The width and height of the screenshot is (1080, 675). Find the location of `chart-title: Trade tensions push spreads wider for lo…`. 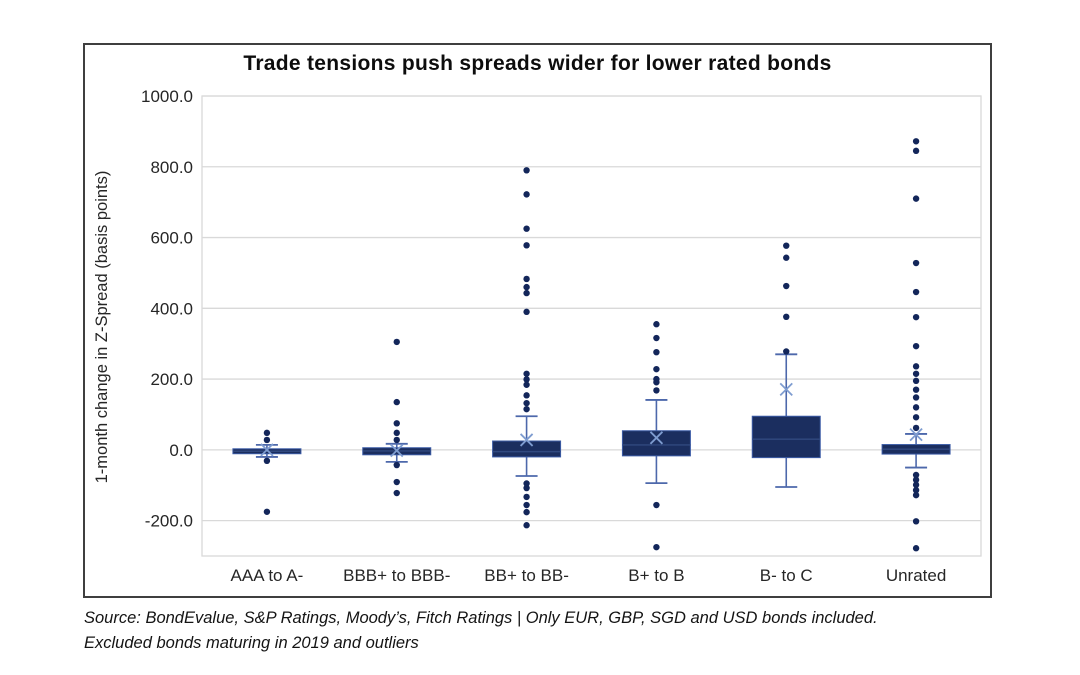

chart-title: Trade tensions push spreads wider for lo… is located at coordinates (537, 63).